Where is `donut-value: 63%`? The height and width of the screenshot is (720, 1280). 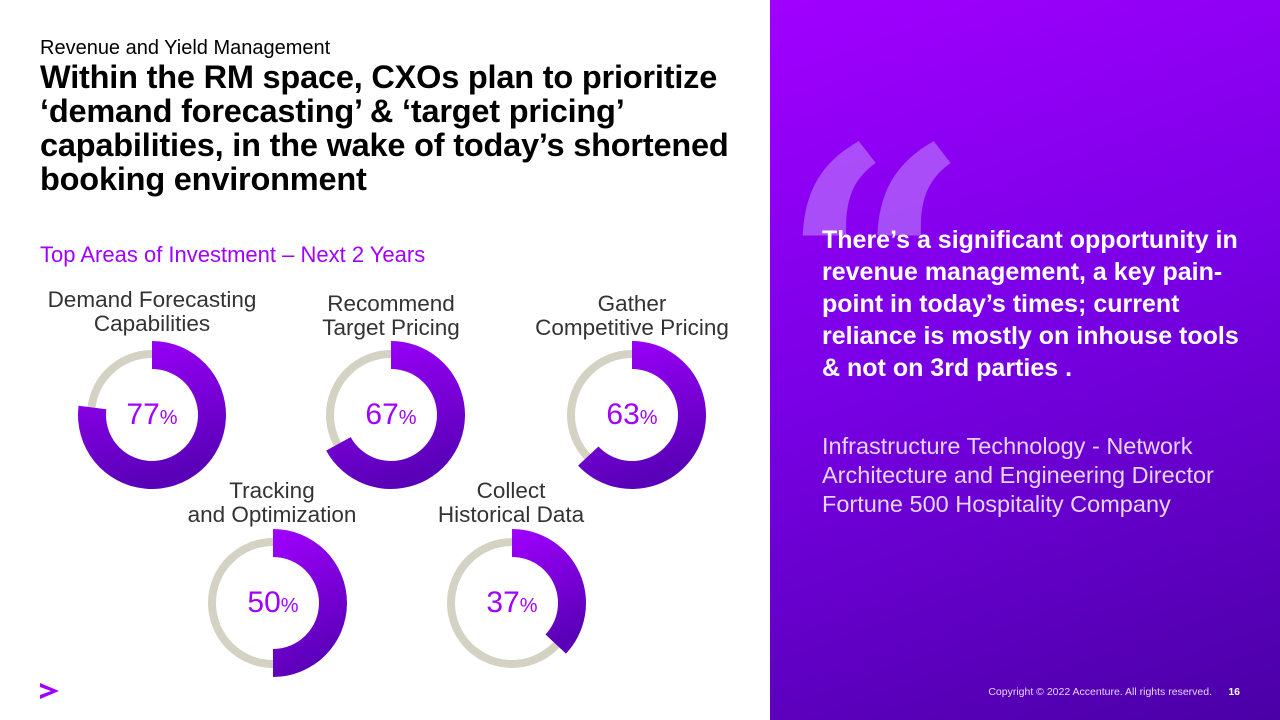 donut-value: 63% is located at coordinates (632, 415).